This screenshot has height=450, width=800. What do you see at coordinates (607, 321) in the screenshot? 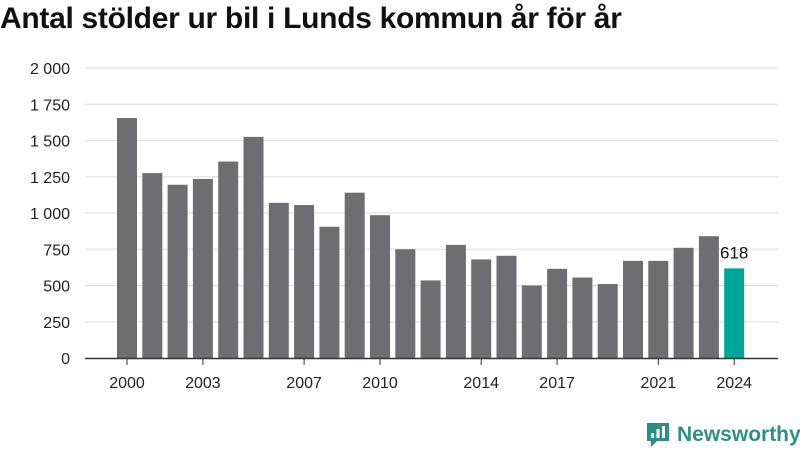
I see `bar-2019` at bounding box center [607, 321].